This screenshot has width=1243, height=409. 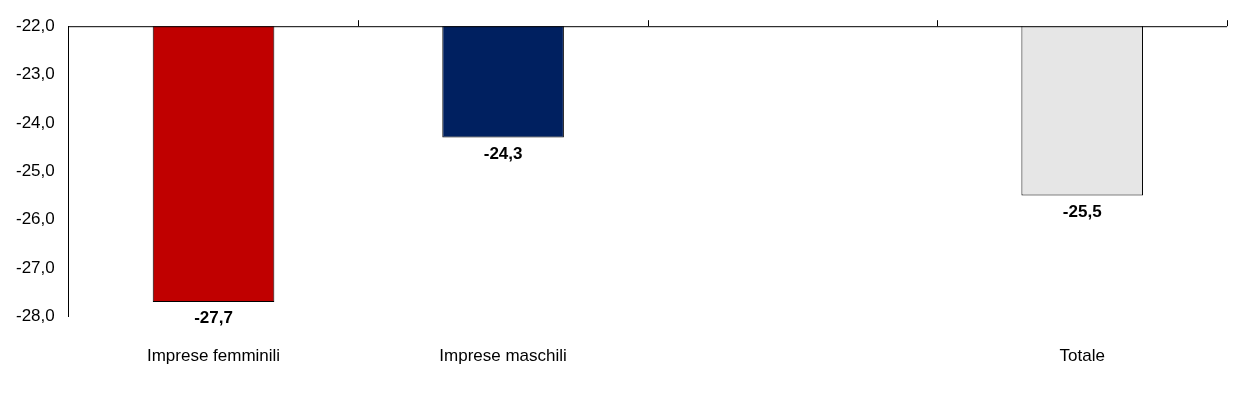 I want to click on data-label: -27,7, so click(x=213, y=318).